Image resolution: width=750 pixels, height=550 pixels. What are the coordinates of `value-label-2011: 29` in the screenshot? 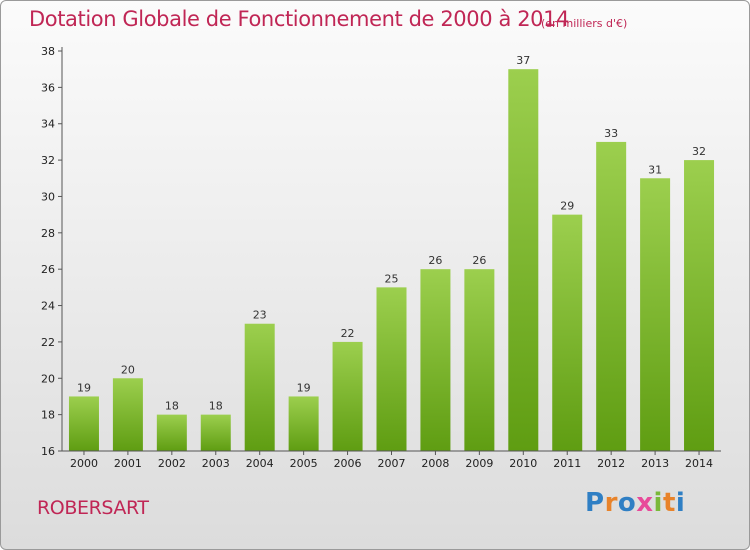 It's located at (567, 206).